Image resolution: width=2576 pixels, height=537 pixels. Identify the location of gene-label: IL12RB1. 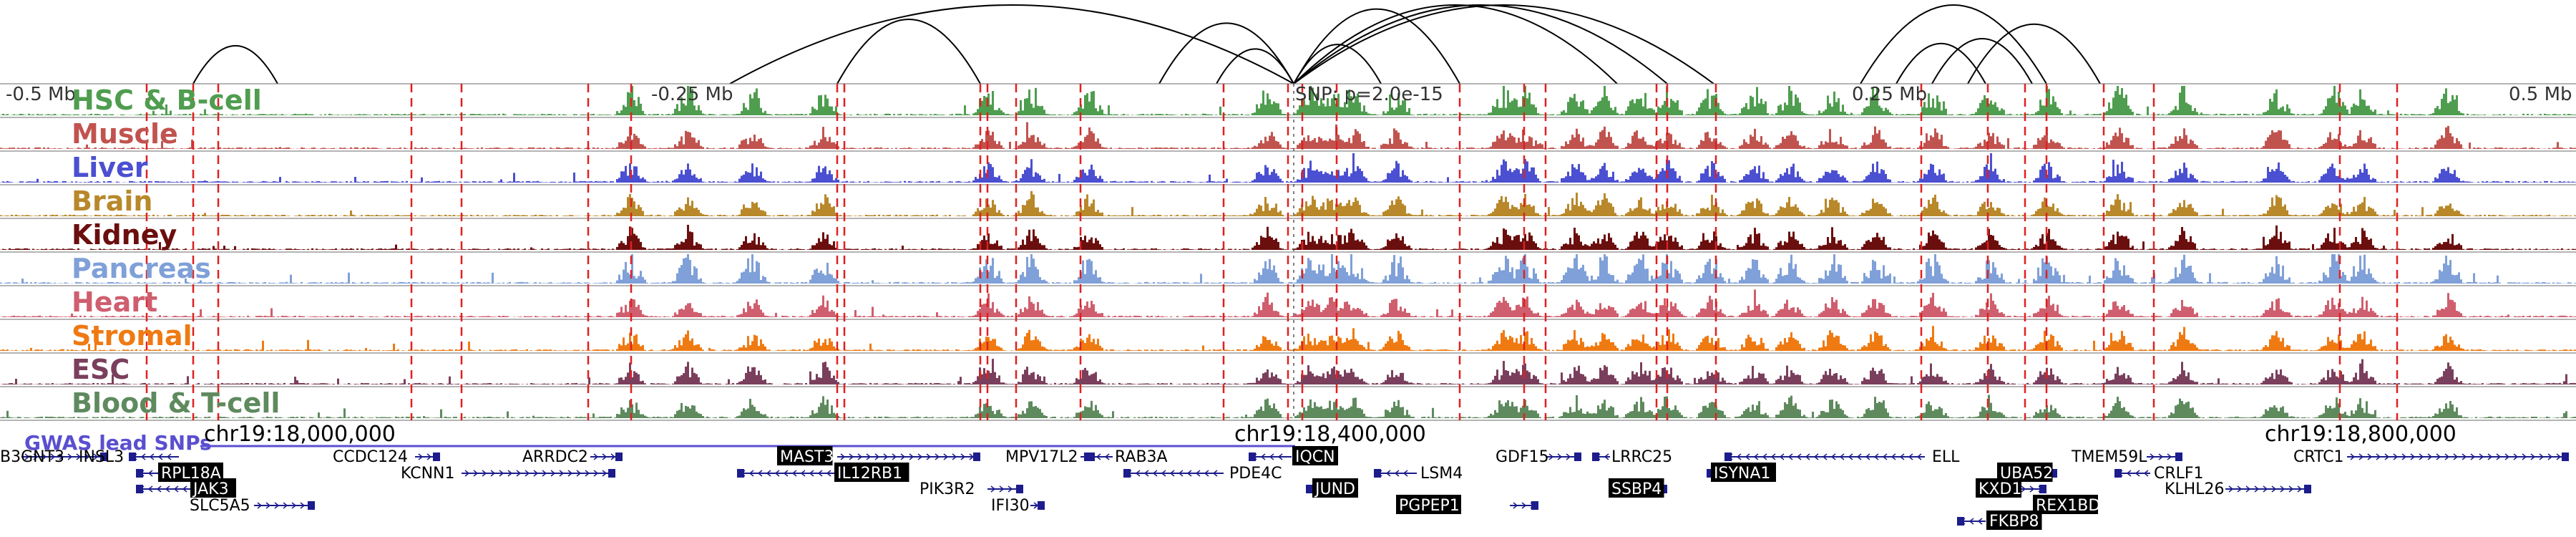
(869, 474).